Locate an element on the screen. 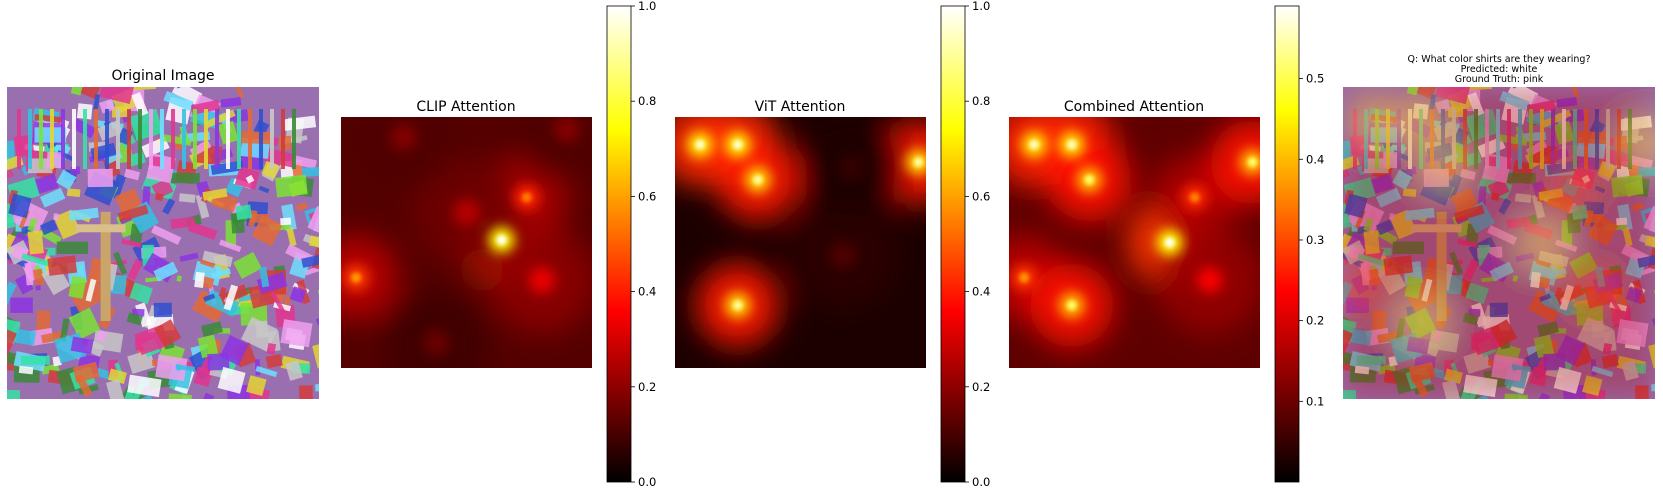 The image size is (1663, 490). clip-attention-heatmap is located at coordinates (466, 242).